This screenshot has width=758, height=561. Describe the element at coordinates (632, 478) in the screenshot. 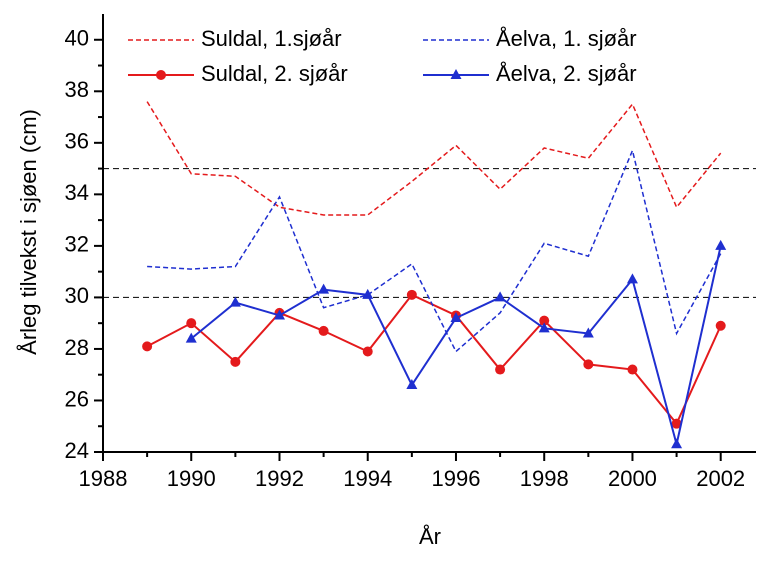

I see `x-tick-label: 2000` at that location.